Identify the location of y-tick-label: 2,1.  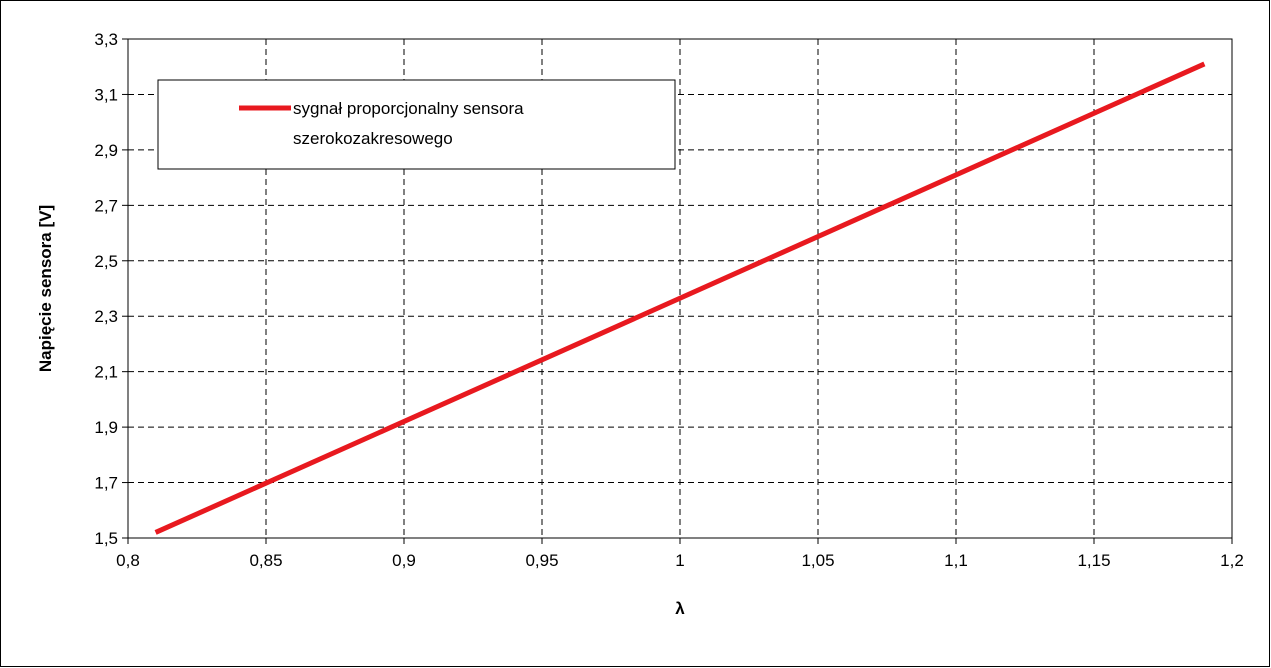
(106, 372).